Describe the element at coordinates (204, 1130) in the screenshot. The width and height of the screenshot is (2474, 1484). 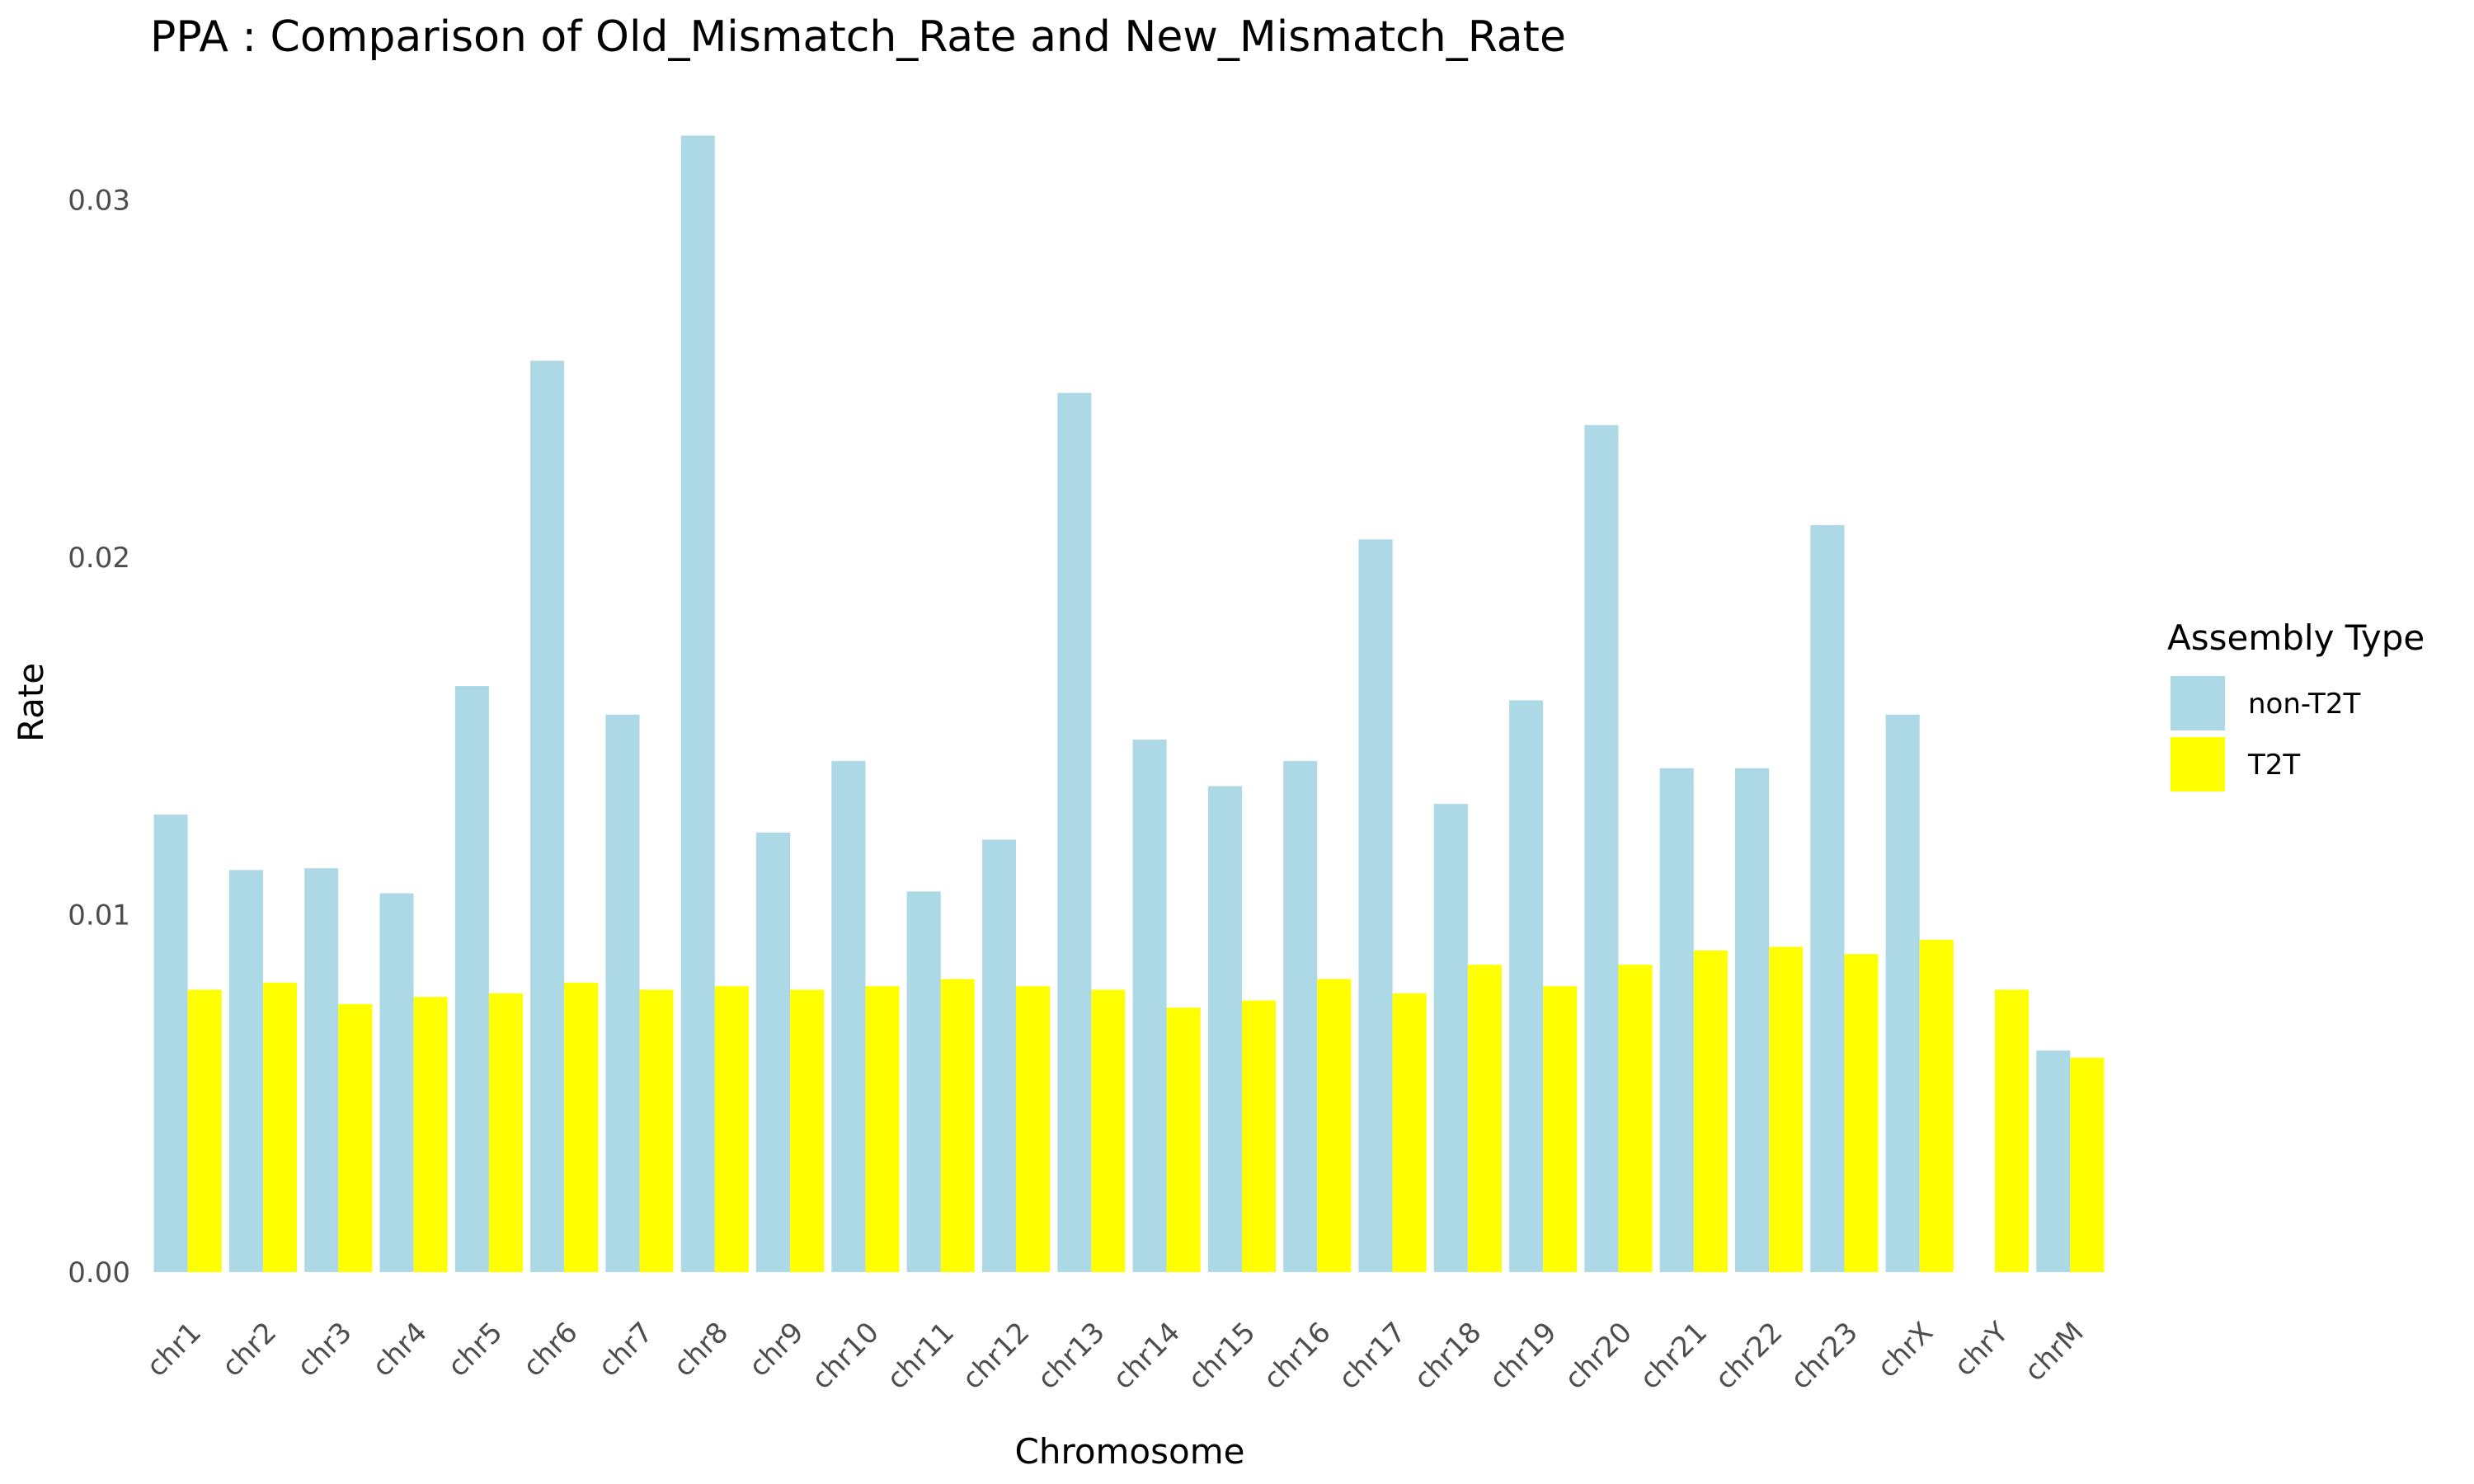
I see `bar-t2t-chr1` at that location.